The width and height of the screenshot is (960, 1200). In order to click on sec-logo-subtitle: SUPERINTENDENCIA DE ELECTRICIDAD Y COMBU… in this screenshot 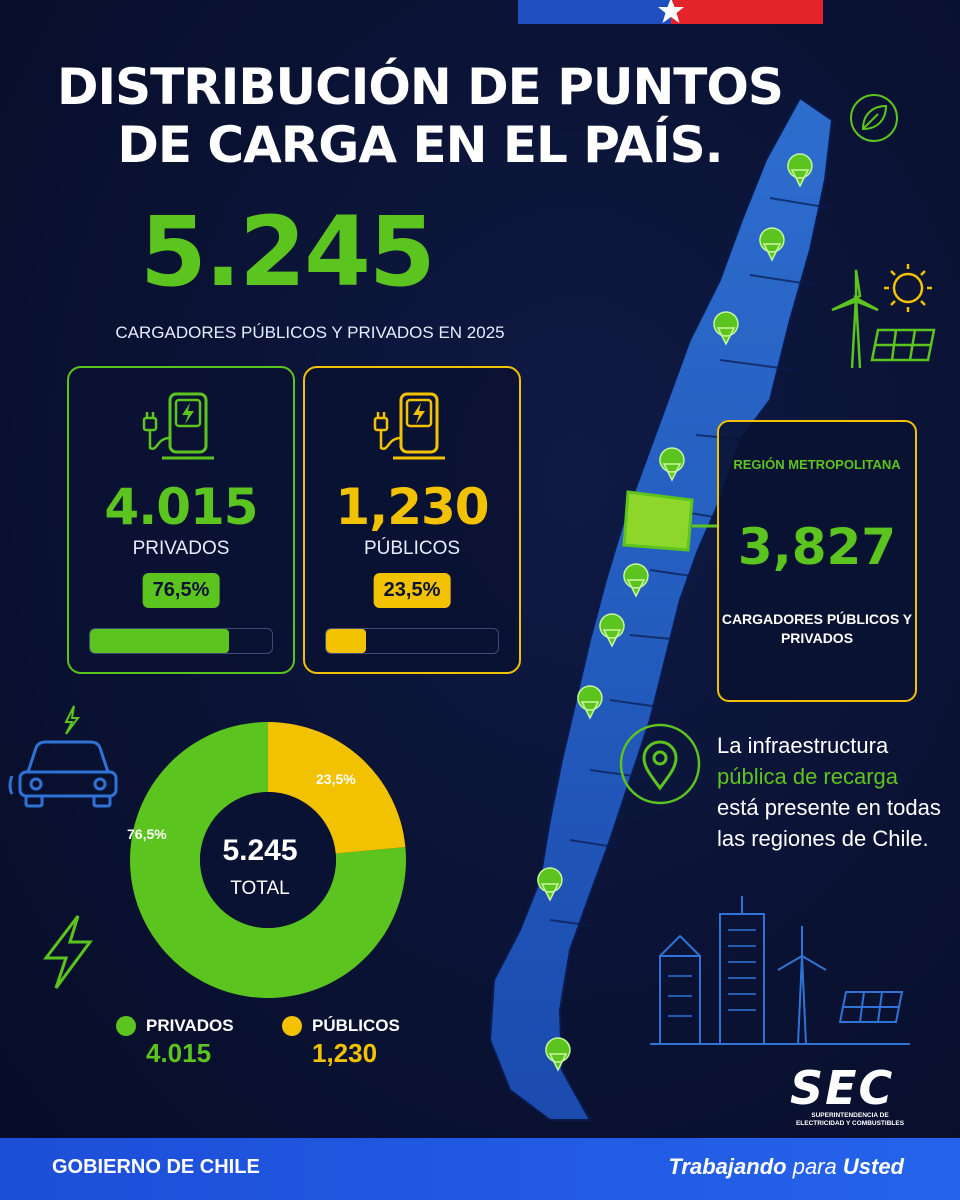, I will do `click(850, 1119)`.